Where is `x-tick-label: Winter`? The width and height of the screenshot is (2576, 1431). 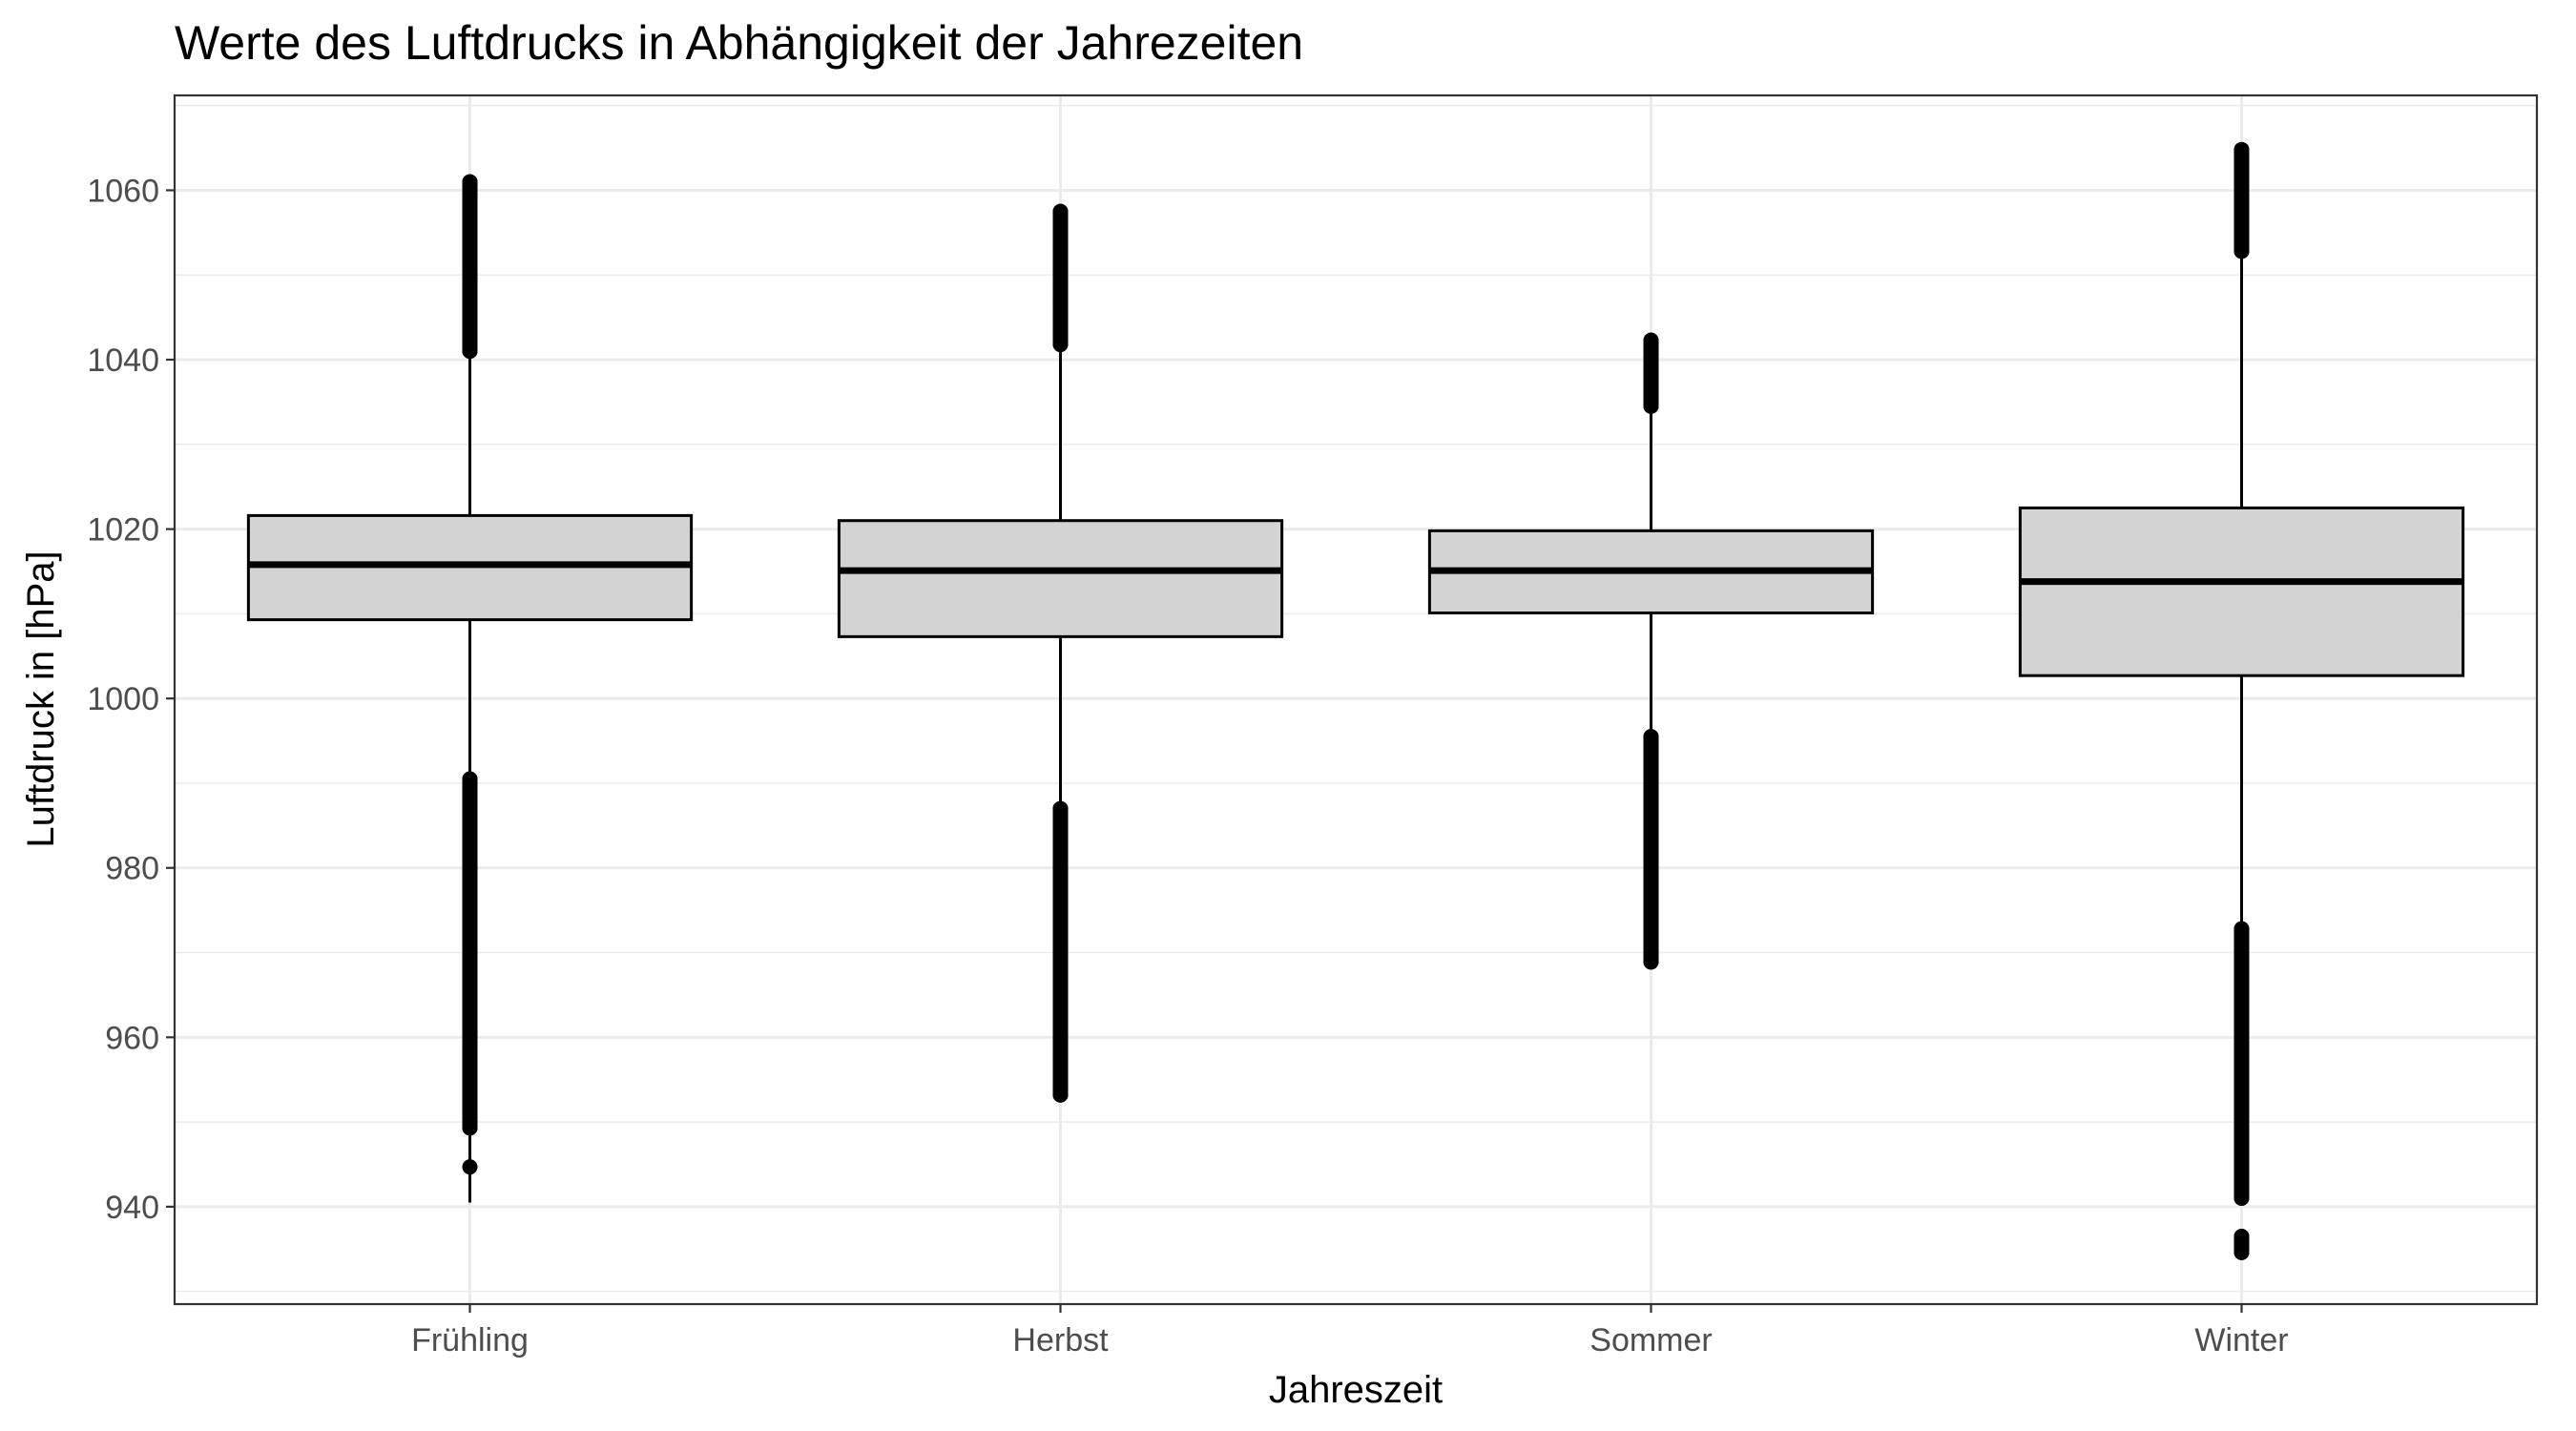 x-tick-label: Winter is located at coordinates (2241, 1340).